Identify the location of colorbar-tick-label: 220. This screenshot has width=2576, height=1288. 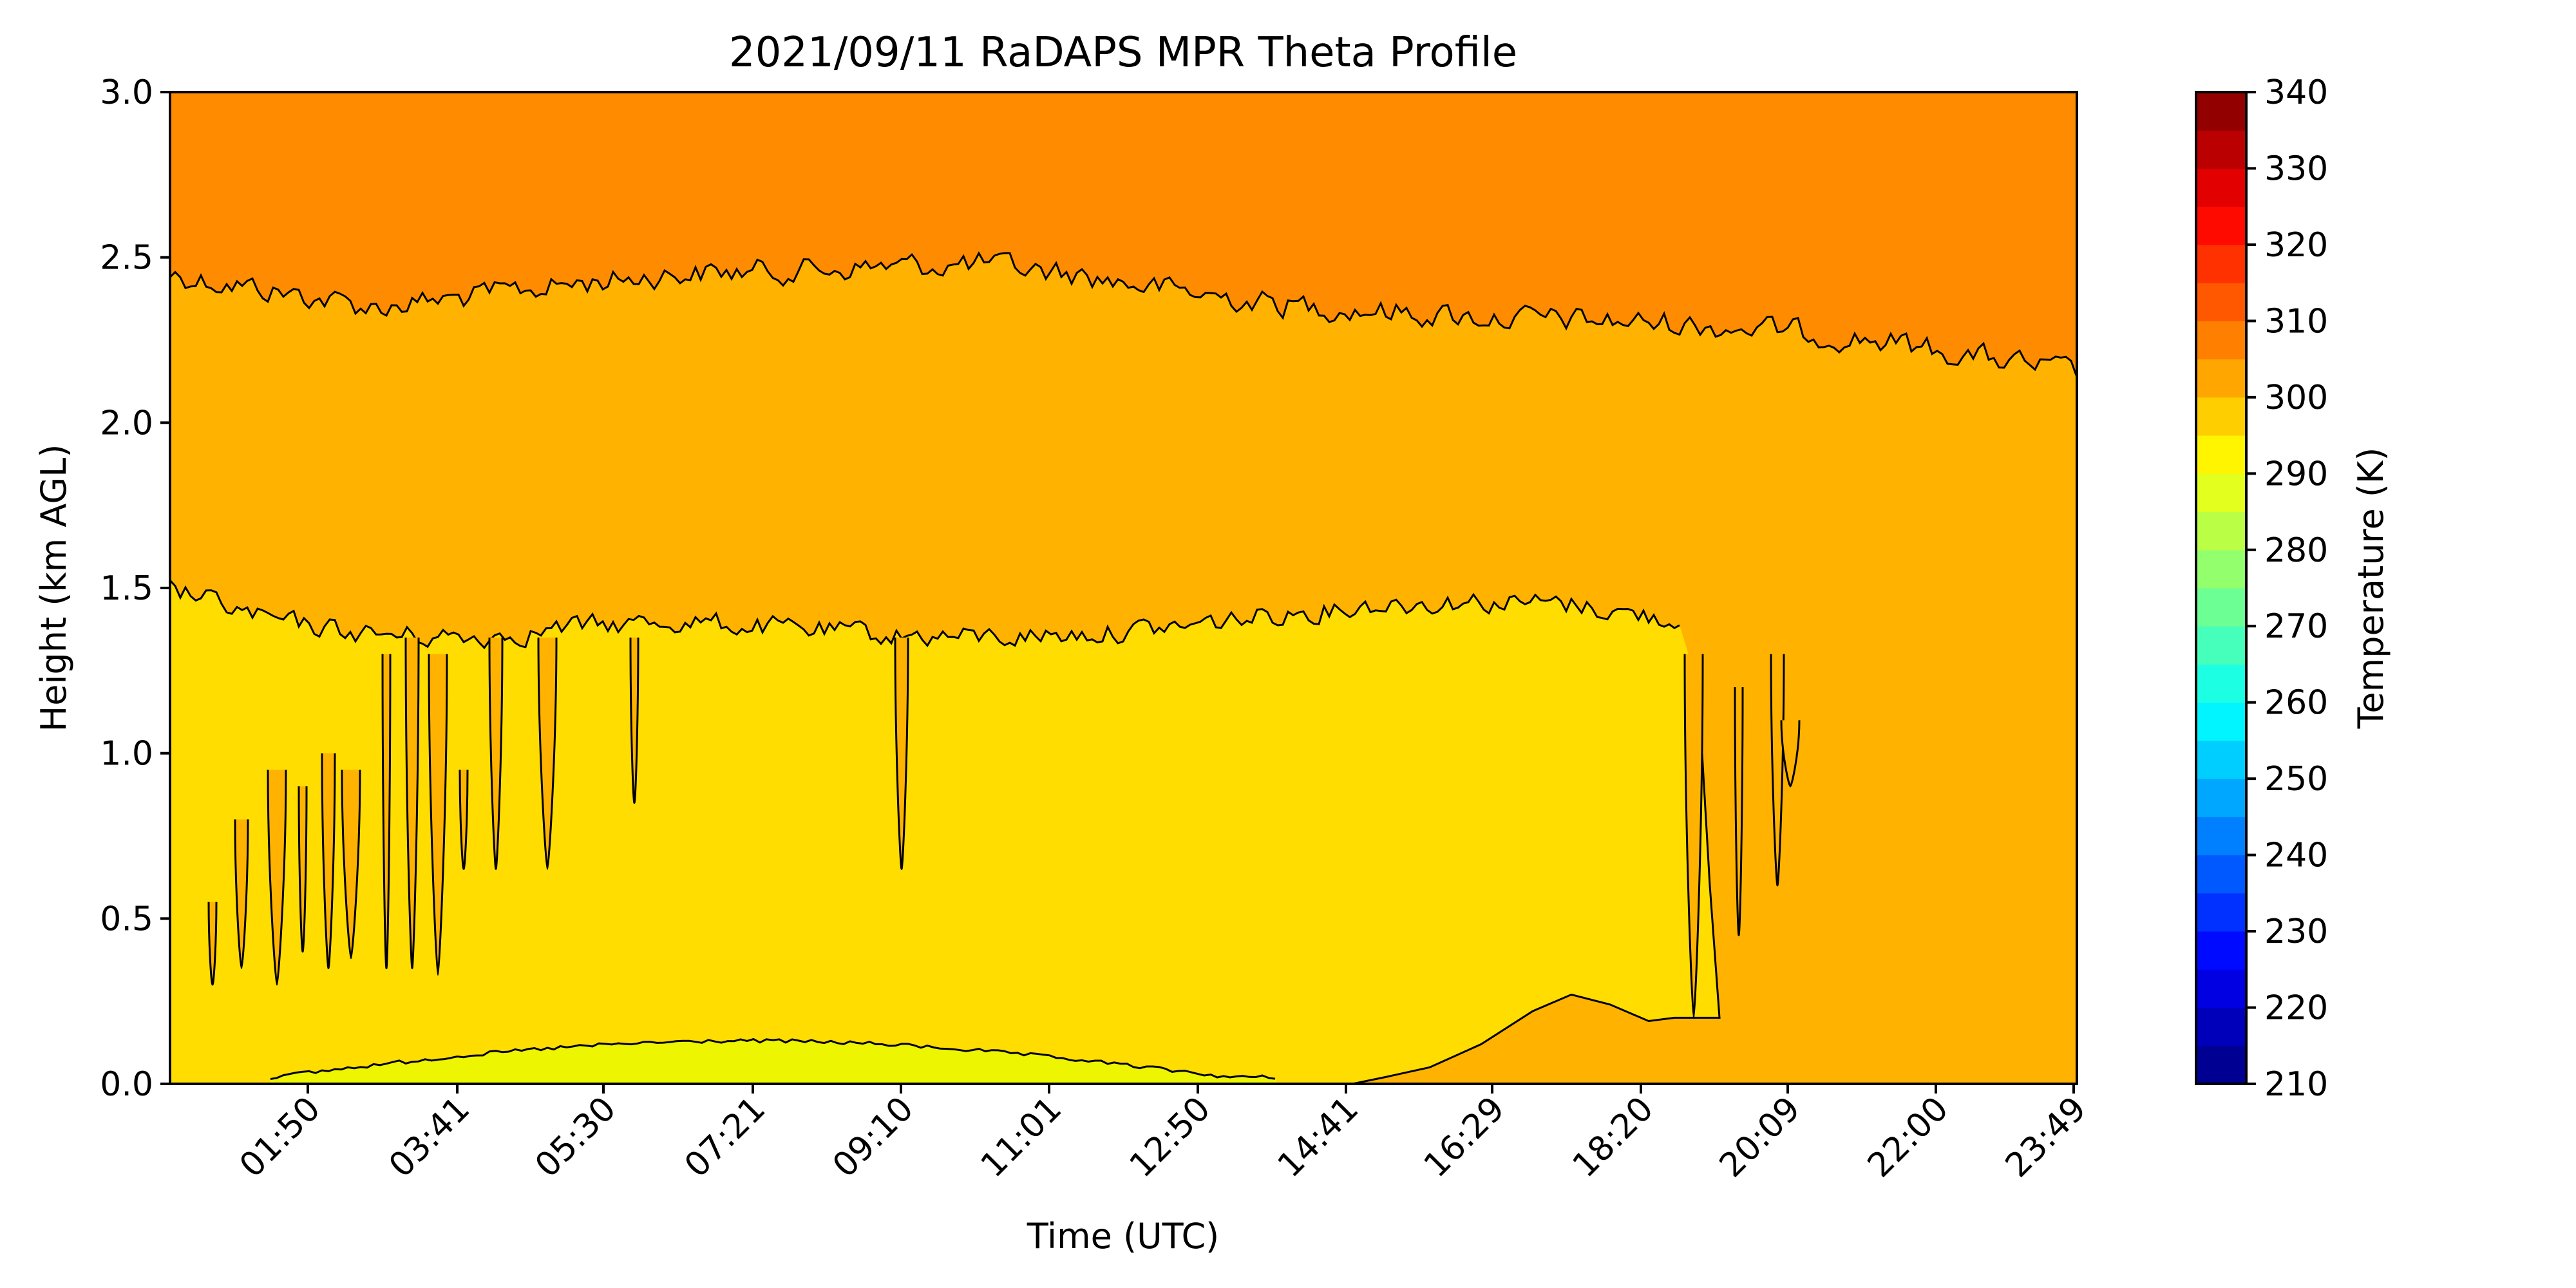
(2296, 1008).